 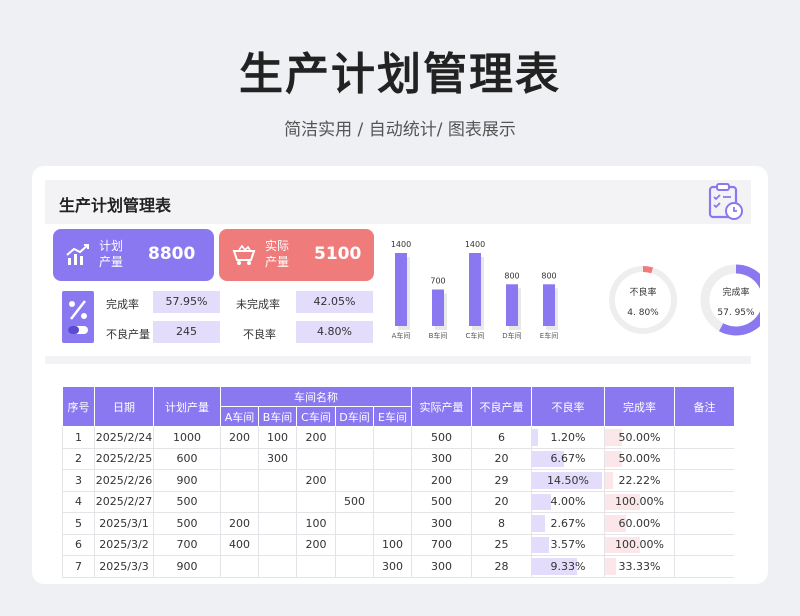 I want to click on header-shop-b: B车间, so click(x=277, y=416).